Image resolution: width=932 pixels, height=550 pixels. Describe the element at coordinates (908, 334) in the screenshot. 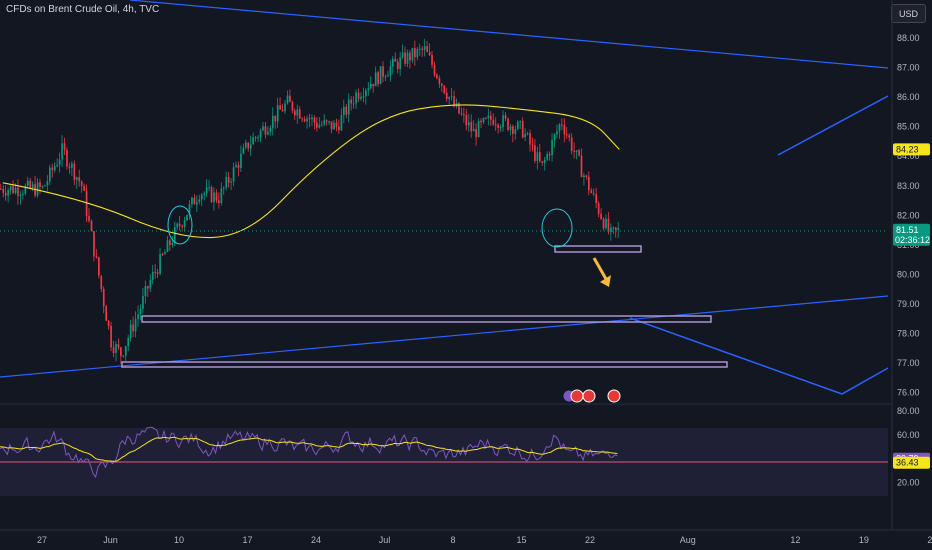

I see `price-tick-label: 78.00` at that location.